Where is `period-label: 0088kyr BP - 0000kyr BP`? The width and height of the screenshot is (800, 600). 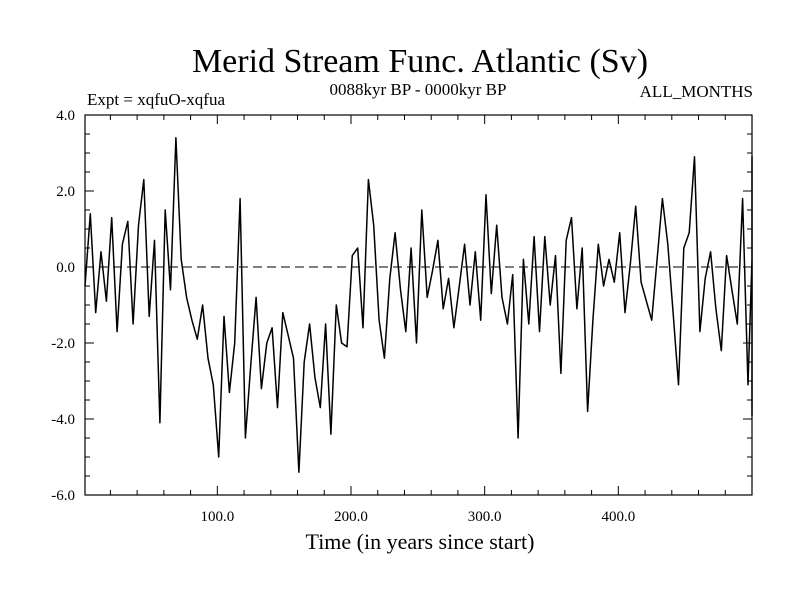
period-label: 0088kyr BP - 0000kyr BP is located at coordinates (418, 89).